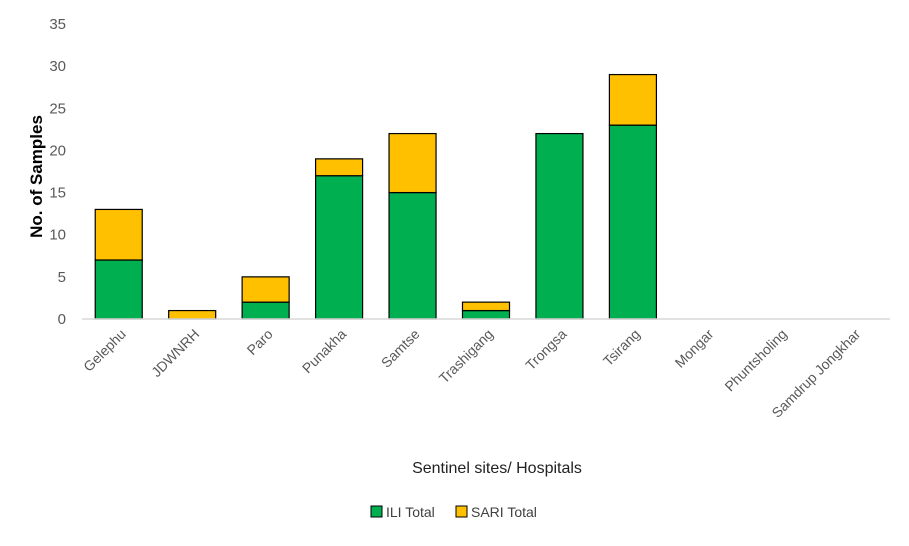  What do you see at coordinates (104, 350) in the screenshot?
I see `x-tick-label: Gelephu` at bounding box center [104, 350].